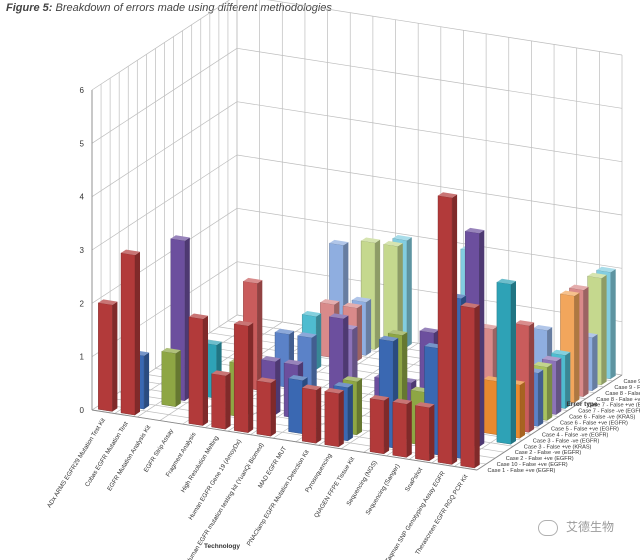 The image size is (640, 560). I want to click on x-category-label: Cobas EGFR Mutation Test, so click(107, 454).